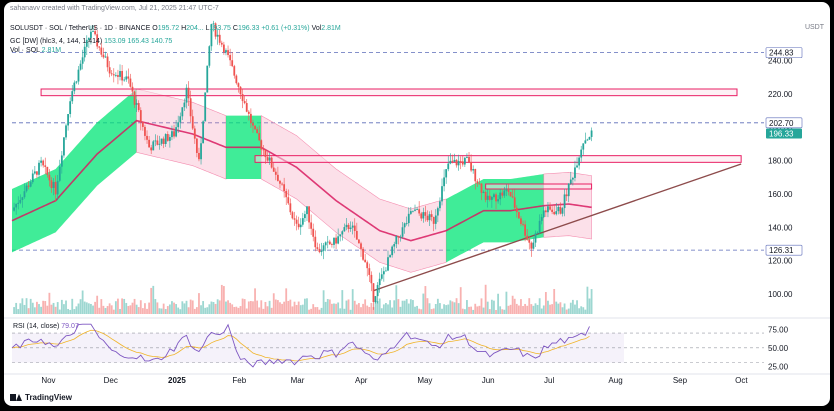 This screenshot has height=411, width=834. What do you see at coordinates (300, 345) in the screenshot?
I see `rsi-ma-line` at bounding box center [300, 345].